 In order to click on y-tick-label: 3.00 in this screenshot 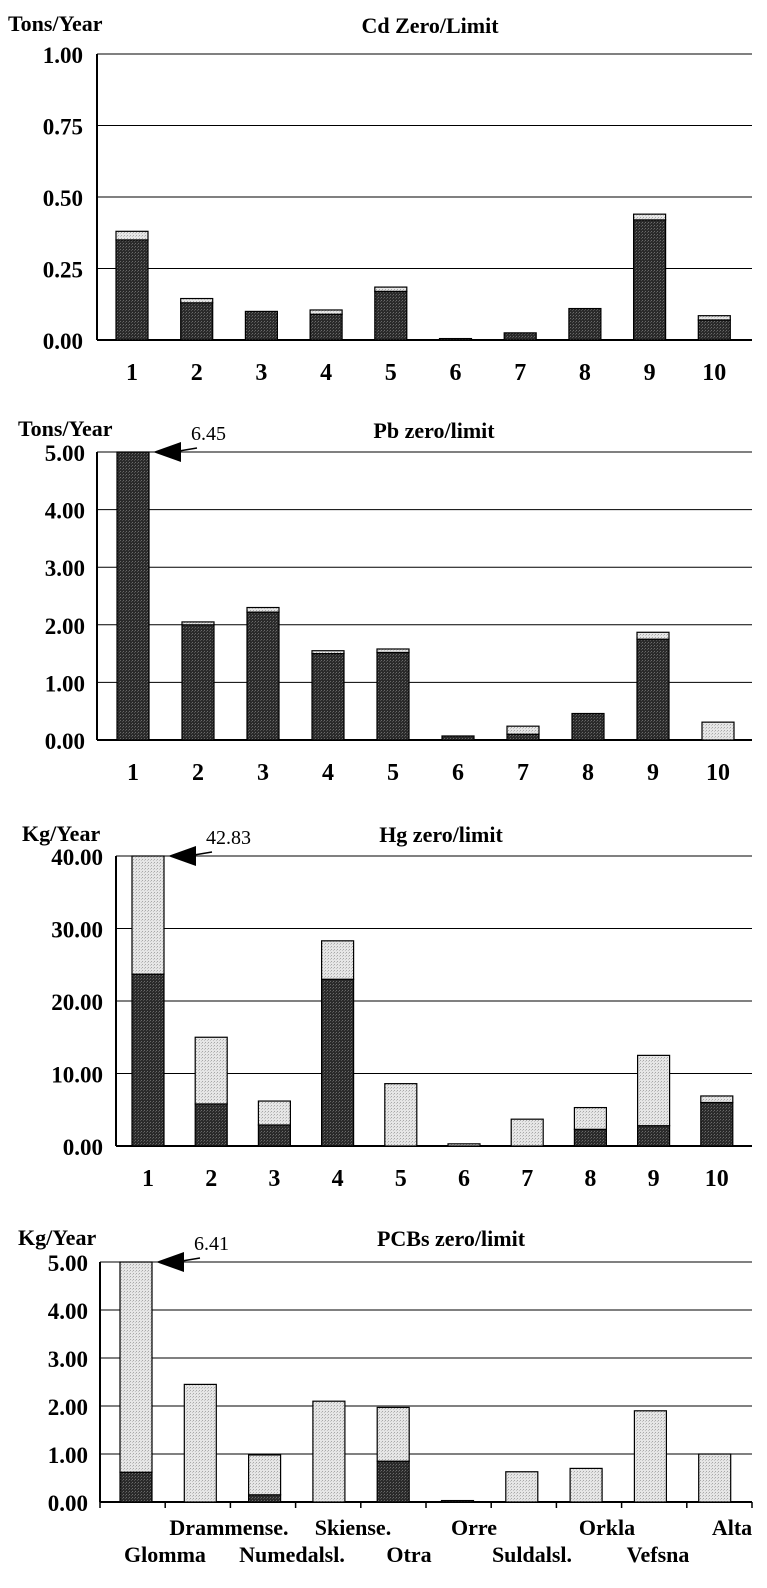, I will do `click(68, 1359)`.